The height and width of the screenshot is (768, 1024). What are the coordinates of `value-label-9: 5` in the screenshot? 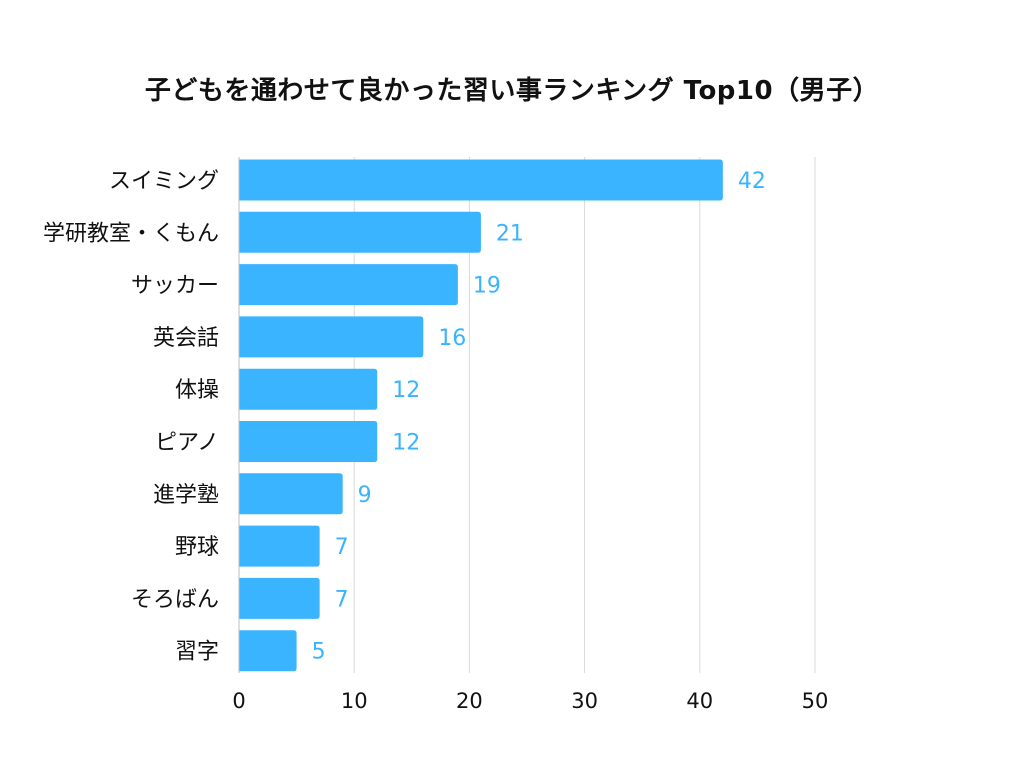 It's located at (319, 652).